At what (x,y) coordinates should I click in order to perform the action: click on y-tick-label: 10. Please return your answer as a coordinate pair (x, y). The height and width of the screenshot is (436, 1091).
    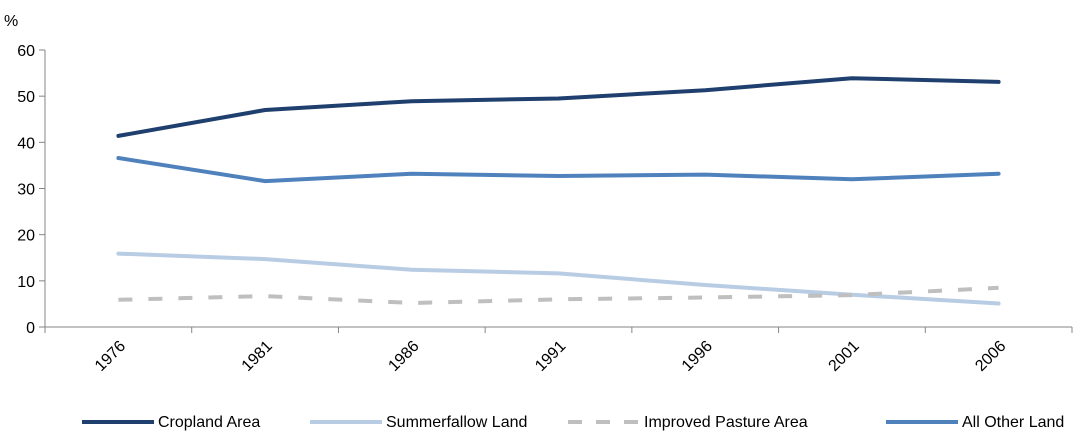
    Looking at the image, I should click on (26, 282).